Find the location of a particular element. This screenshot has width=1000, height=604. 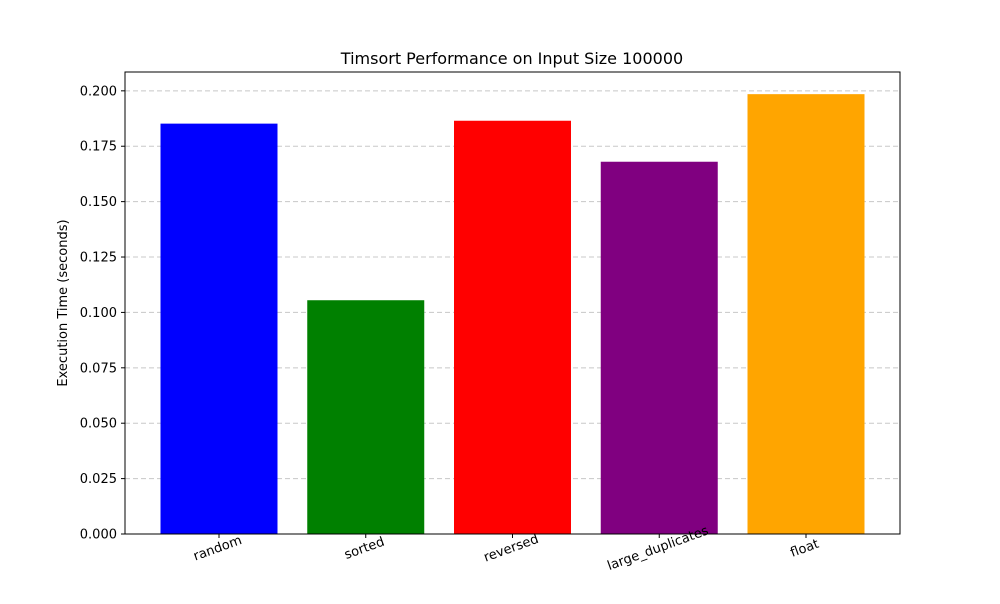

bar-reversed is located at coordinates (512, 327).